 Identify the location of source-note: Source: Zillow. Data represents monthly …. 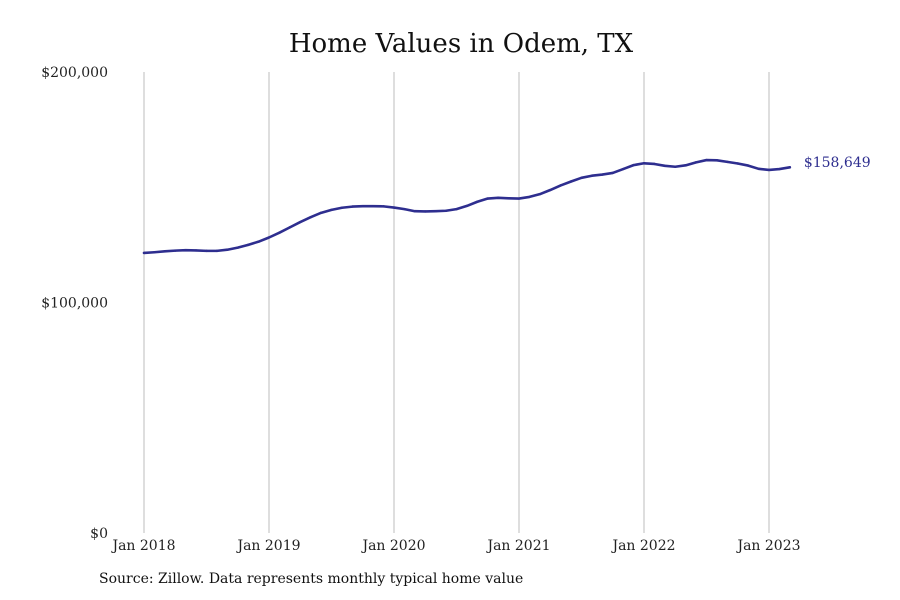
(311, 579).